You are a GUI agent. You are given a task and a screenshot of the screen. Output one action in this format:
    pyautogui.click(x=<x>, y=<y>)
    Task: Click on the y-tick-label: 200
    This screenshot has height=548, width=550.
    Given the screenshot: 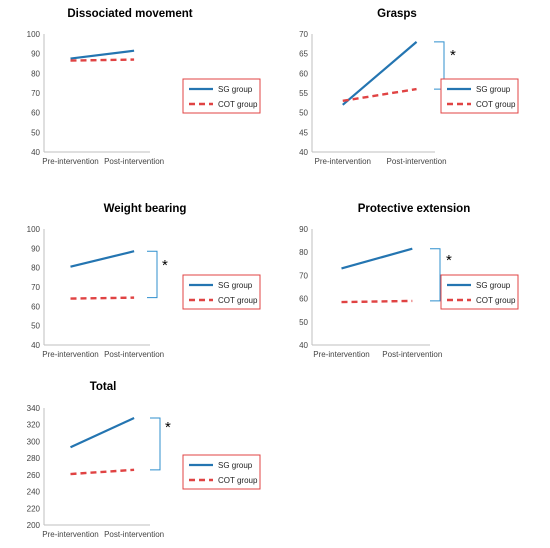 What is the action you would take?
    pyautogui.click(x=34, y=525)
    